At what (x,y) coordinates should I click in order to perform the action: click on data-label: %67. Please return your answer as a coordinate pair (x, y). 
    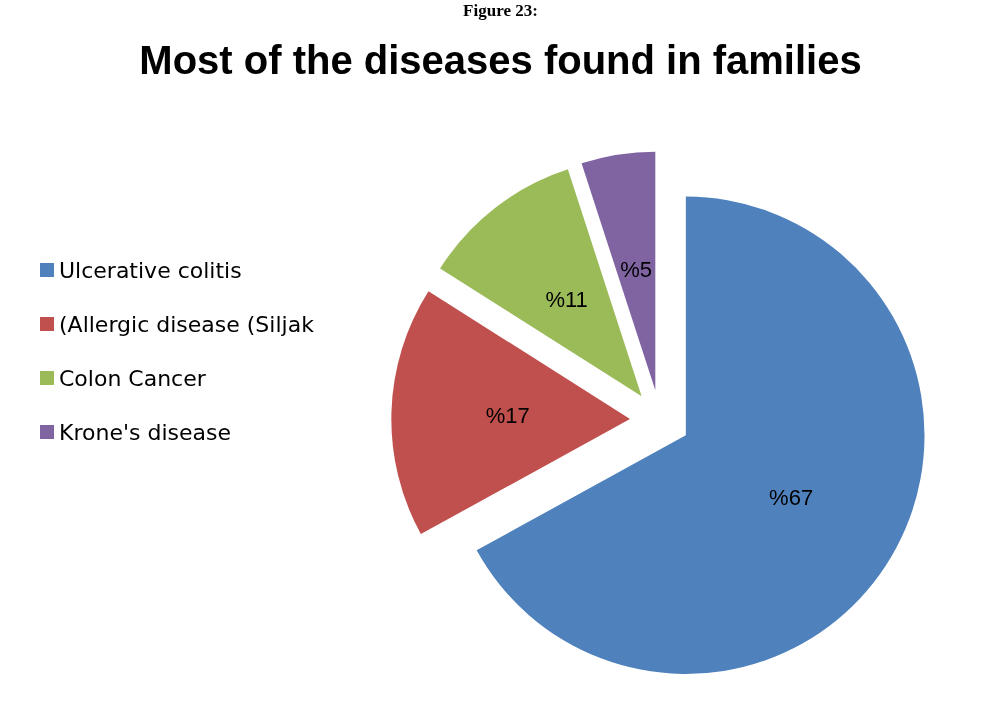
    Looking at the image, I should click on (791, 498).